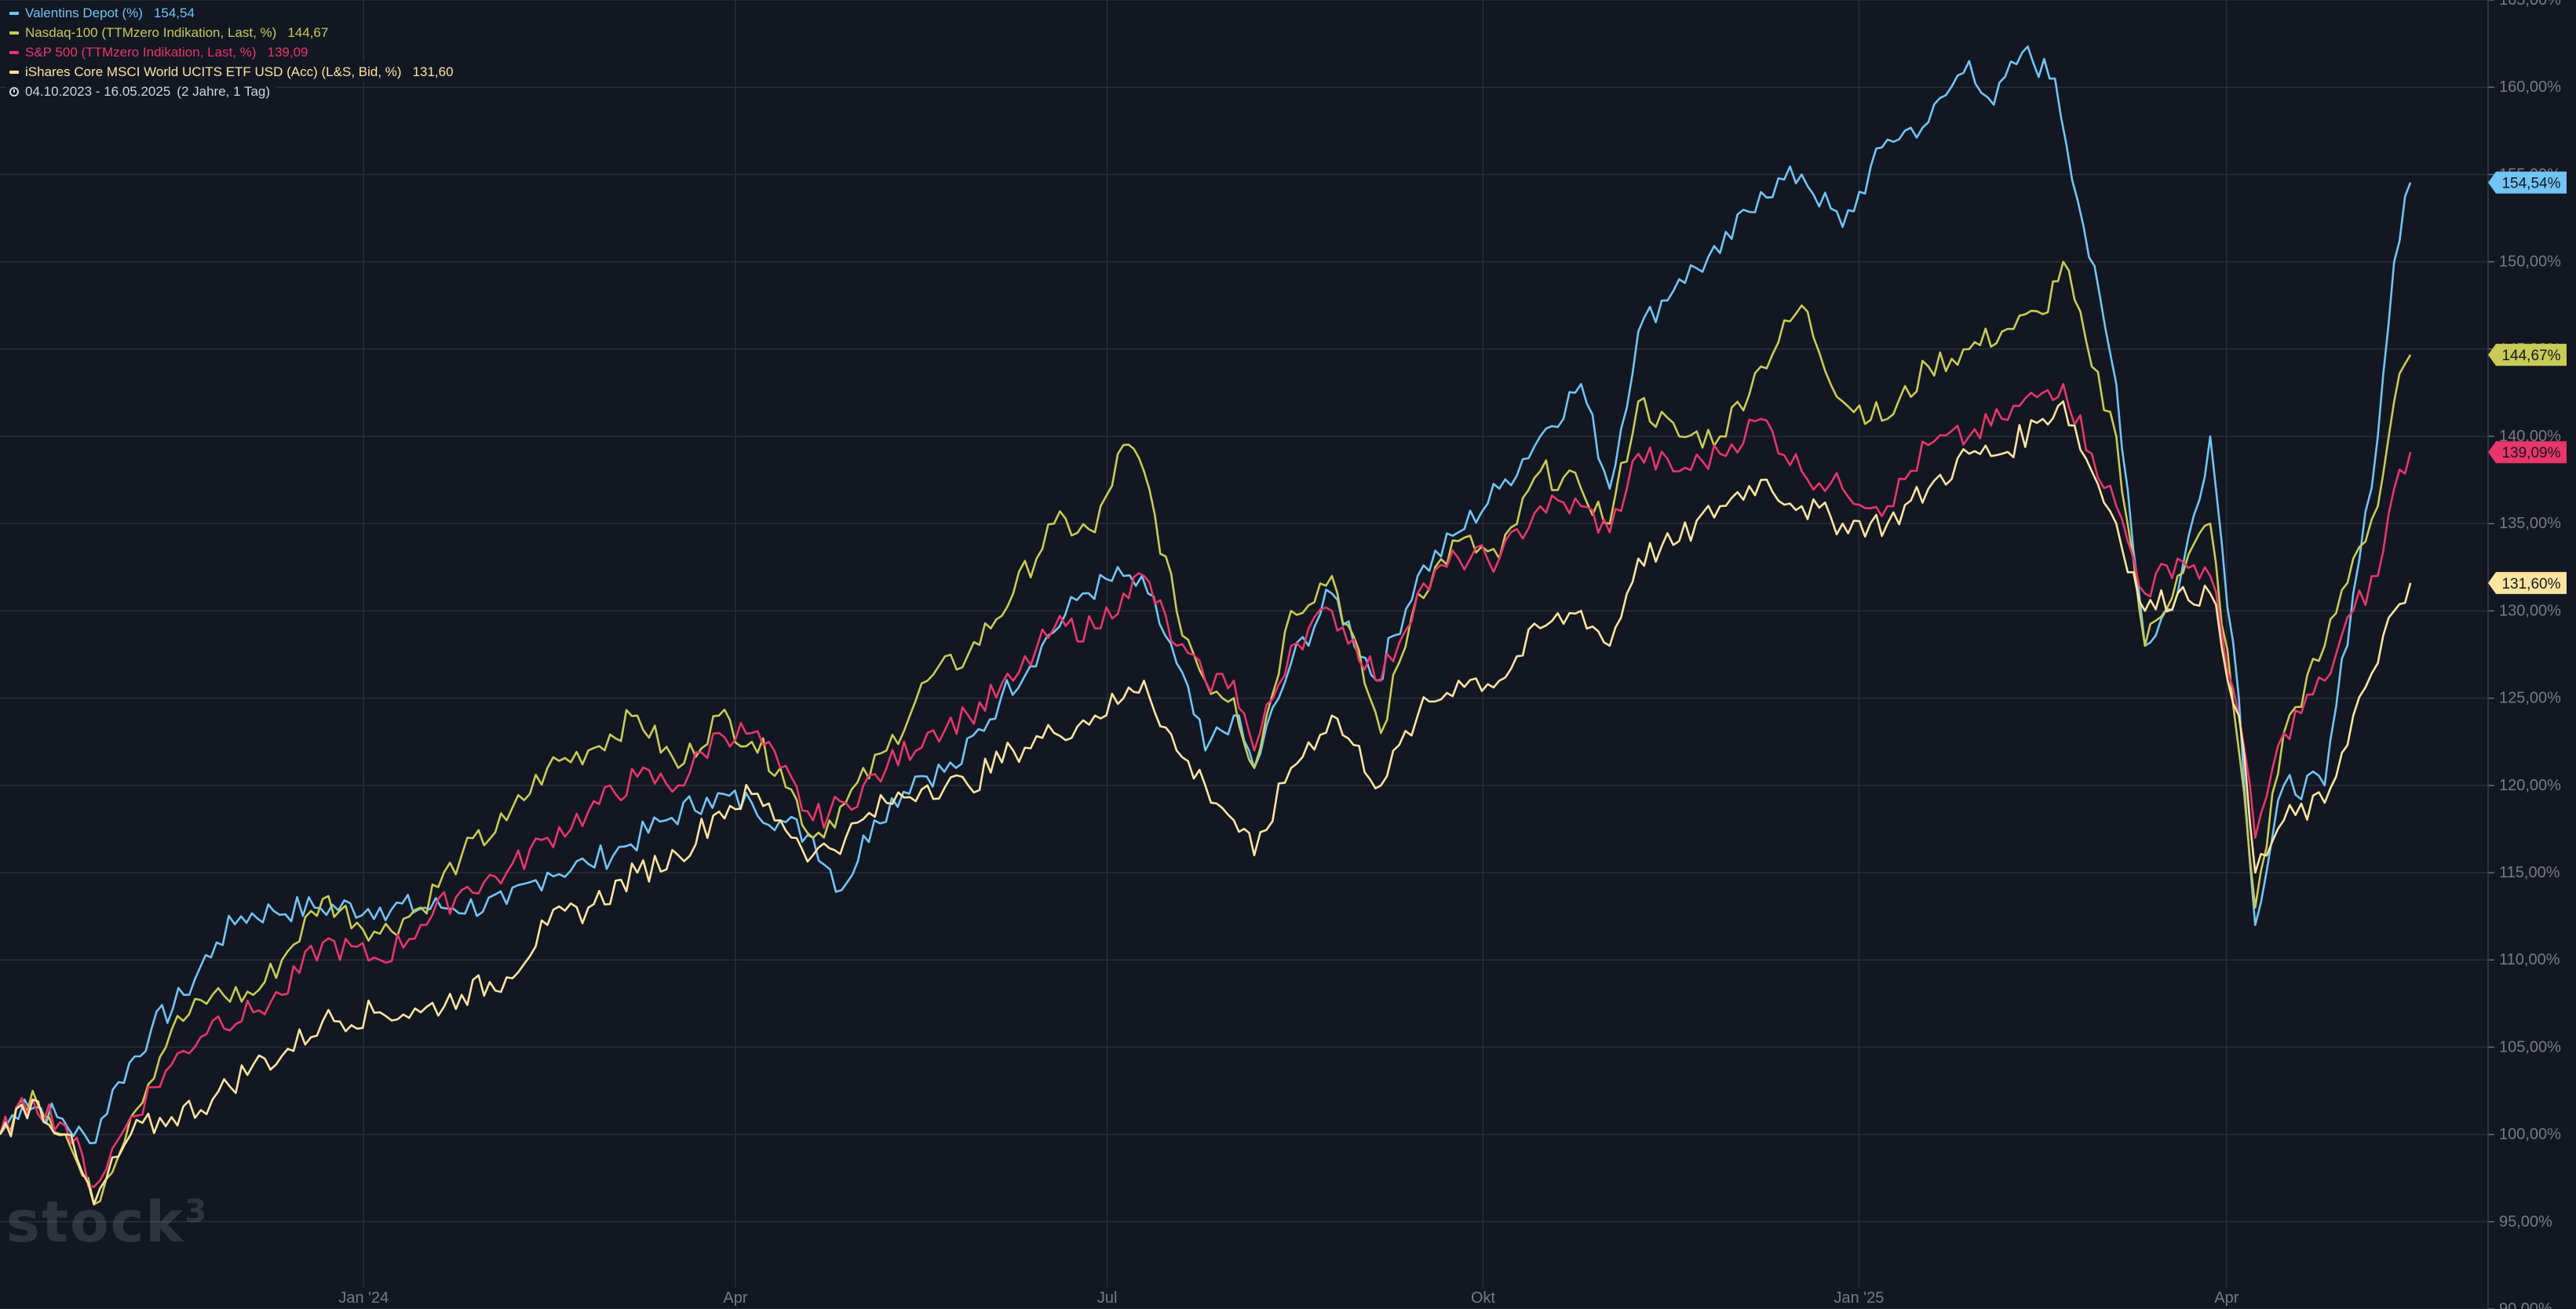  I want to click on legend-name: S&P 500 (TTMzero Indikation, Last, %), so click(141, 52).